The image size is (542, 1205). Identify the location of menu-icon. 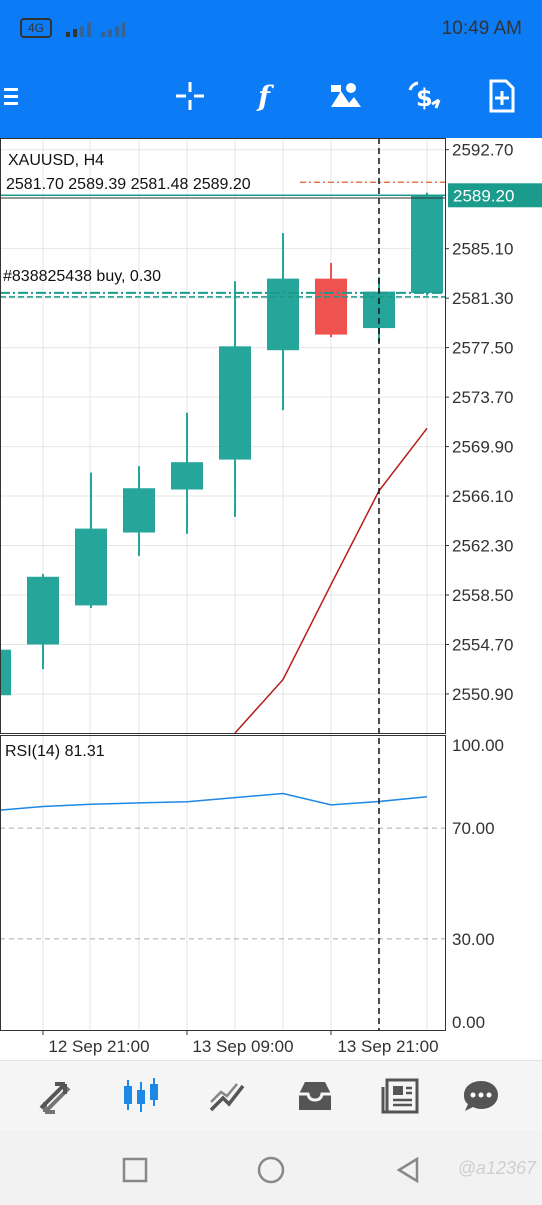
(11, 96).